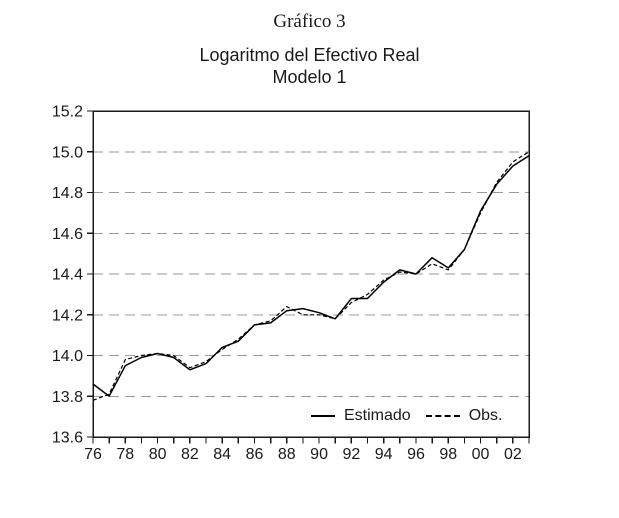  What do you see at coordinates (481, 454) in the screenshot?
I see `x-axis-label: 00` at bounding box center [481, 454].